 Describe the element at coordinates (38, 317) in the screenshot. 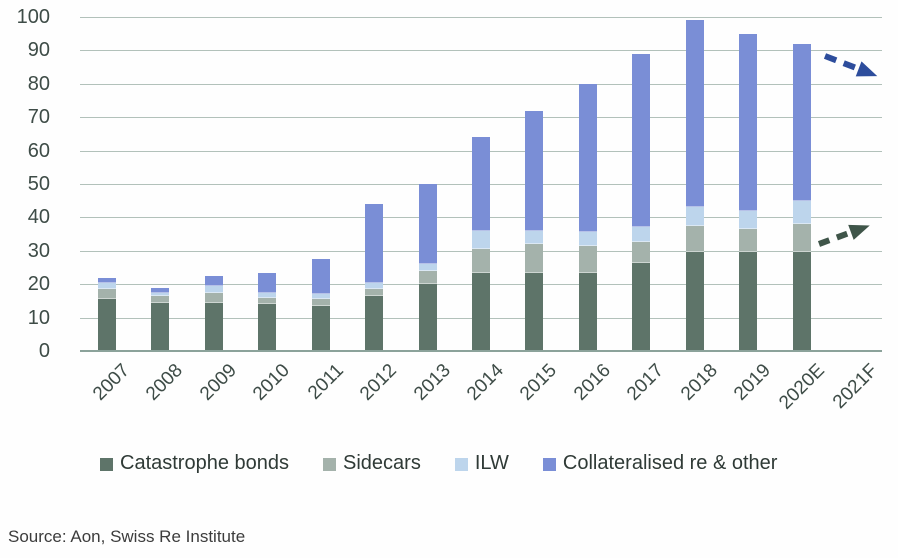

I see `y-tick-label: 10` at that location.